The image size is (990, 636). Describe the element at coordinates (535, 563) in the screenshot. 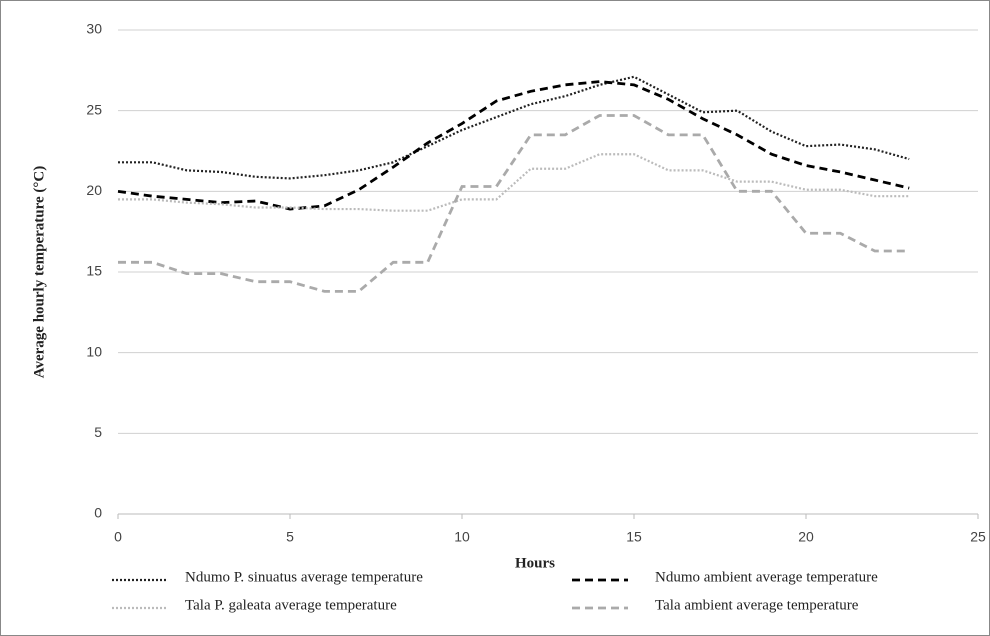

I see `x-axis-label: Hours` at that location.